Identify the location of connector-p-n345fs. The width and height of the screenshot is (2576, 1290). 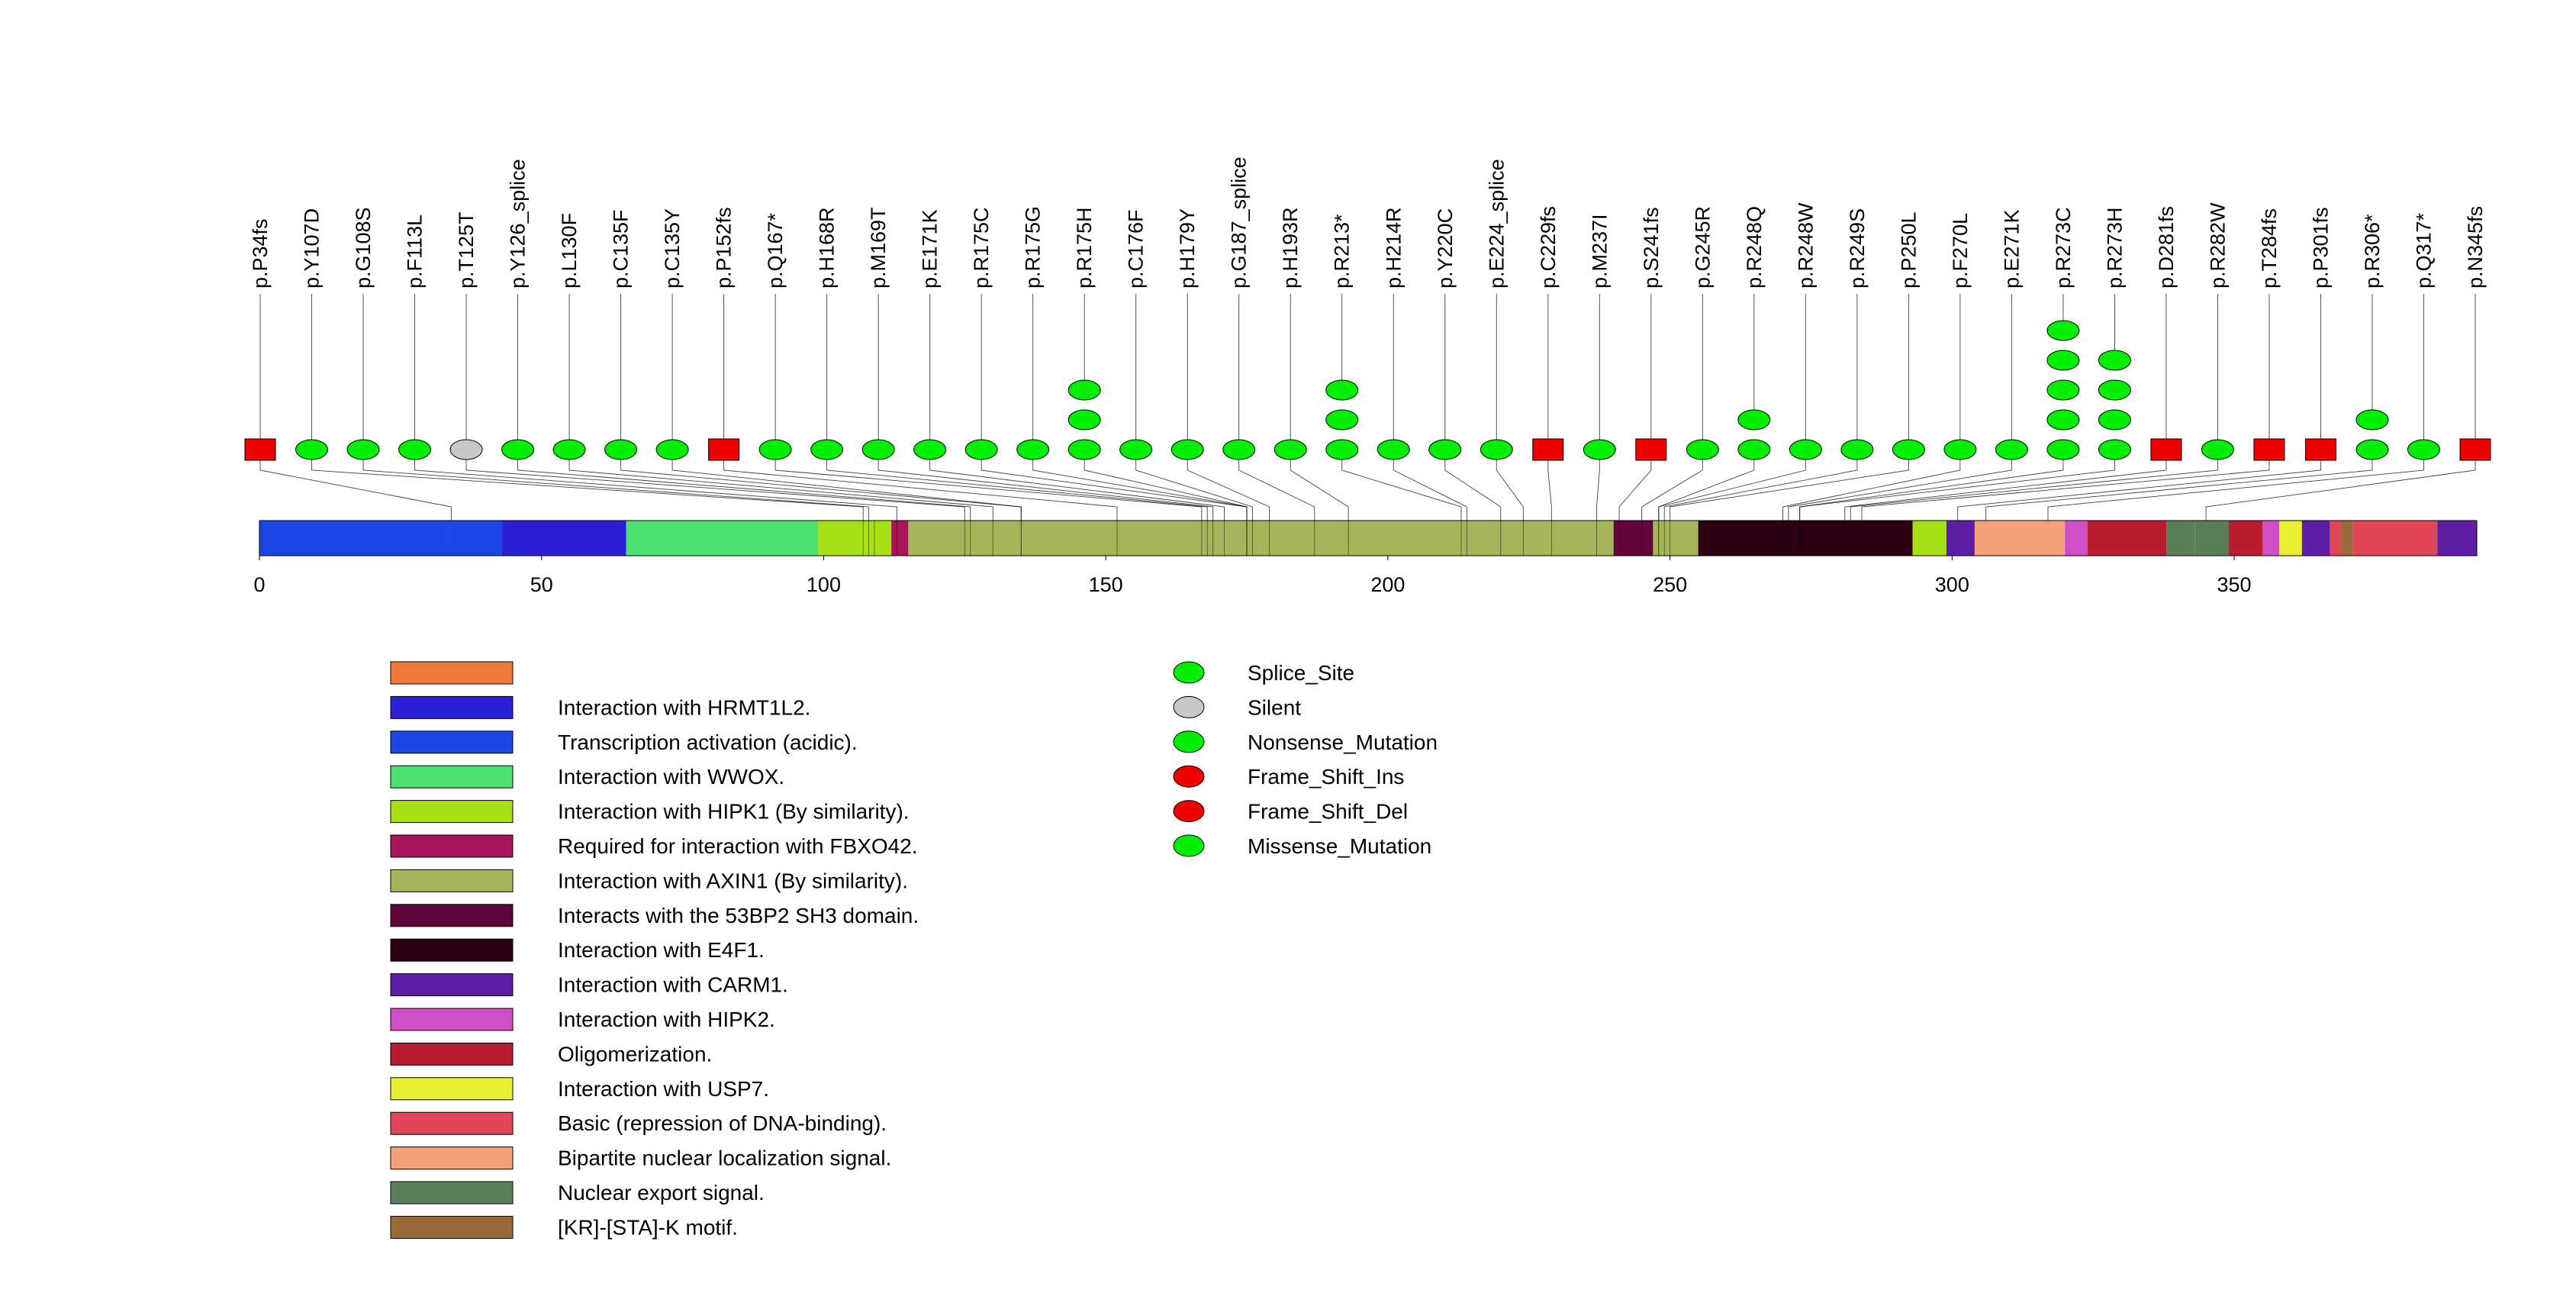
(2340, 491).